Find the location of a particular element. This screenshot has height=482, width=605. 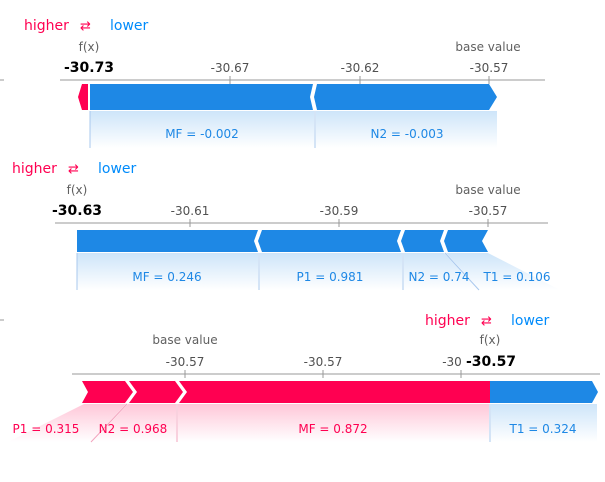

feature-label-n2: N2 = 0.74 is located at coordinates (438, 277).